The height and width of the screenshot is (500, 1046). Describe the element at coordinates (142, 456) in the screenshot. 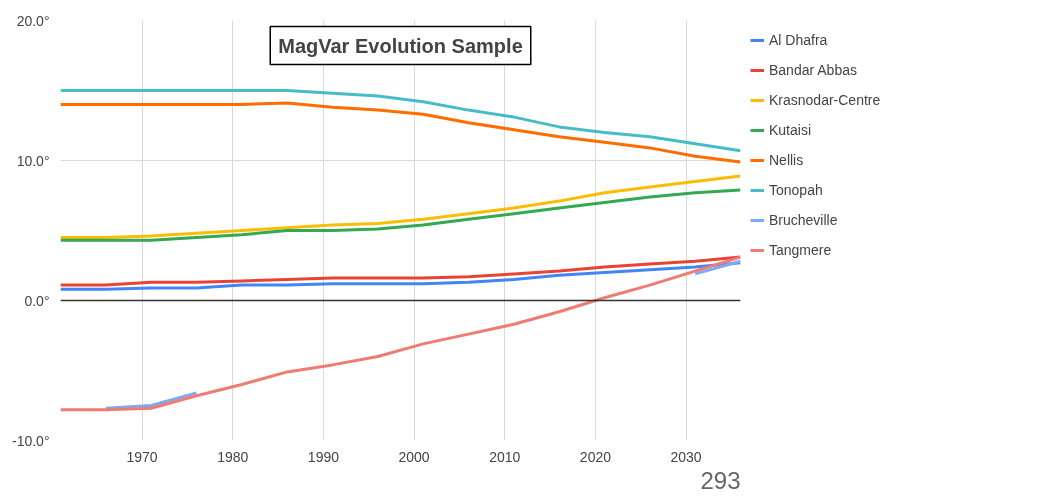

I see `x-tick-label: 1970` at that location.